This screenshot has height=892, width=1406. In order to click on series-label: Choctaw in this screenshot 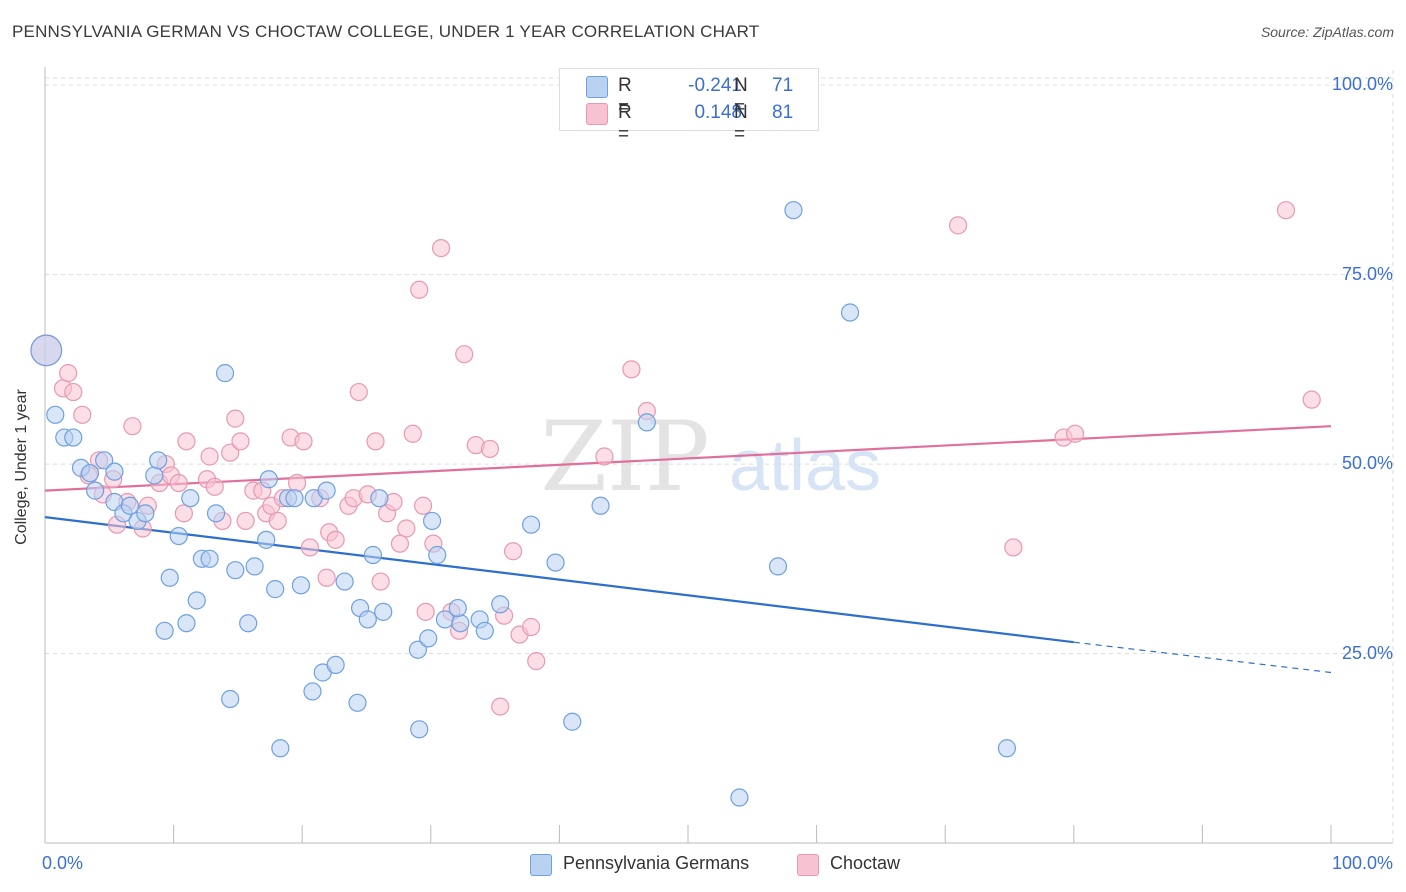, I will do `click(865, 863)`.